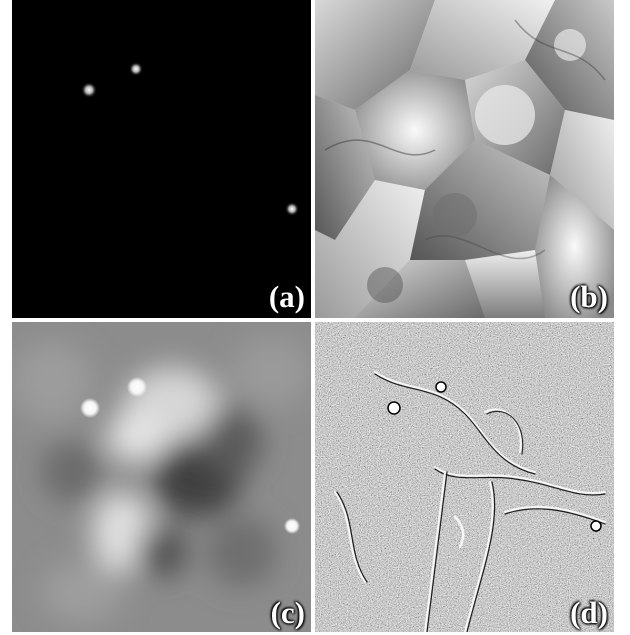 The width and height of the screenshot is (630, 635). I want to click on panel-d-label: (d), so click(589, 612).